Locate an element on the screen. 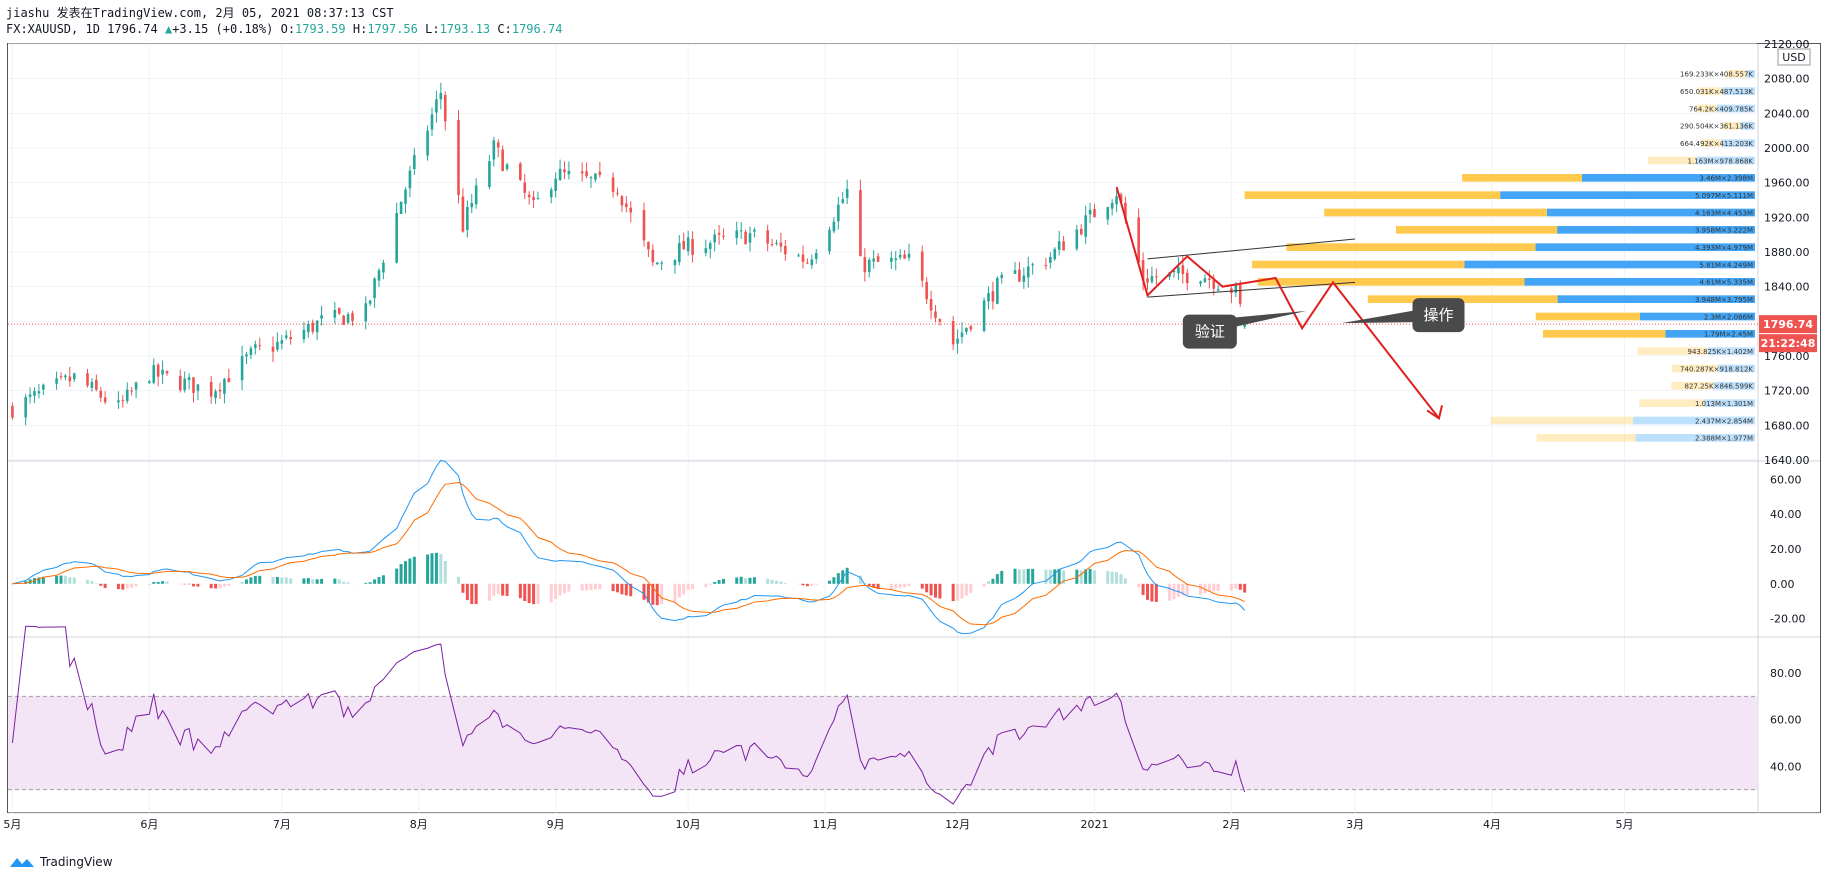 This screenshot has width=1828, height=883. price-tick-label: 1840.00 is located at coordinates (1787, 287).